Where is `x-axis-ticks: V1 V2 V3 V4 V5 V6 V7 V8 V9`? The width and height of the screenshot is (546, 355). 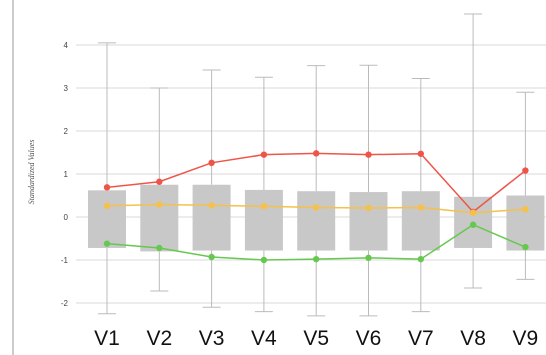
x-axis-ticks: V1 V2 V3 V4 V5 V6 V7 V8 V9 is located at coordinates (316, 338).